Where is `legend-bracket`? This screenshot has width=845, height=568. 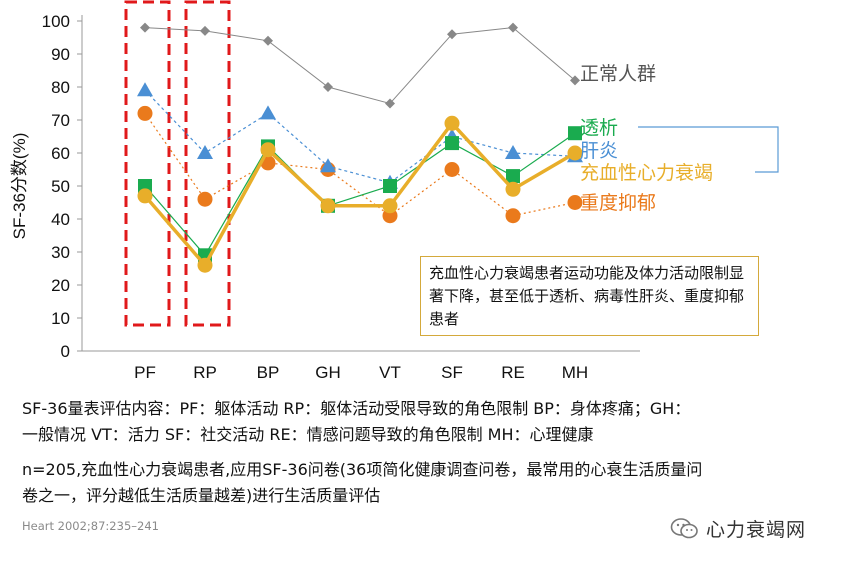
legend-bracket is located at coordinates (708, 149).